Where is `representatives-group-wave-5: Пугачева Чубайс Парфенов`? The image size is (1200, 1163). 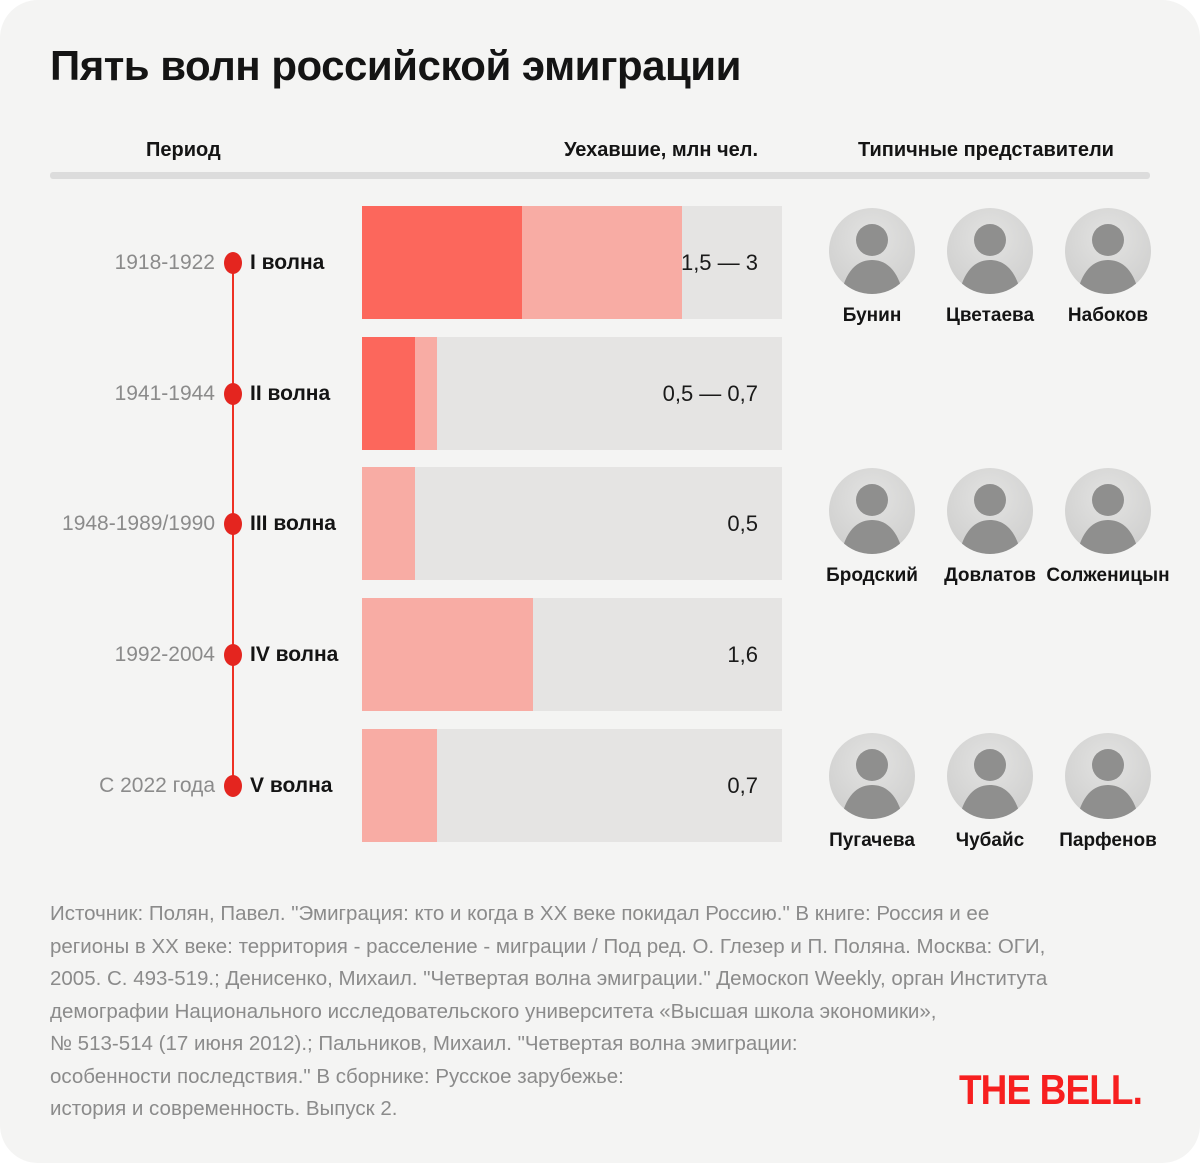 representatives-group-wave-5: Пугачева Чубайс Парфенов is located at coordinates (993, 792).